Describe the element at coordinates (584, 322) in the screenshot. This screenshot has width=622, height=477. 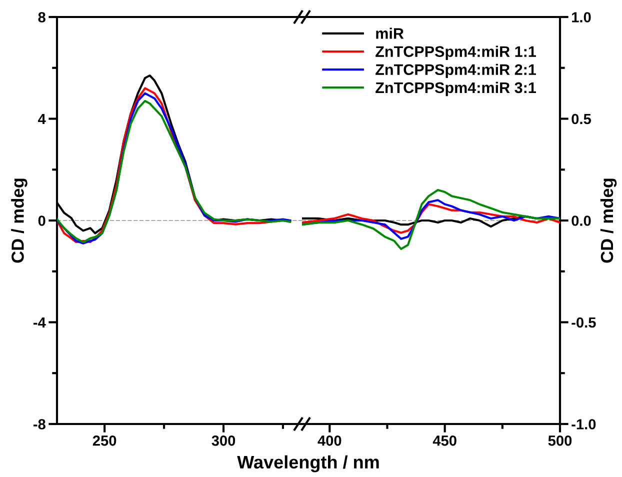
I see `y2-tick-label: -0.5` at that location.